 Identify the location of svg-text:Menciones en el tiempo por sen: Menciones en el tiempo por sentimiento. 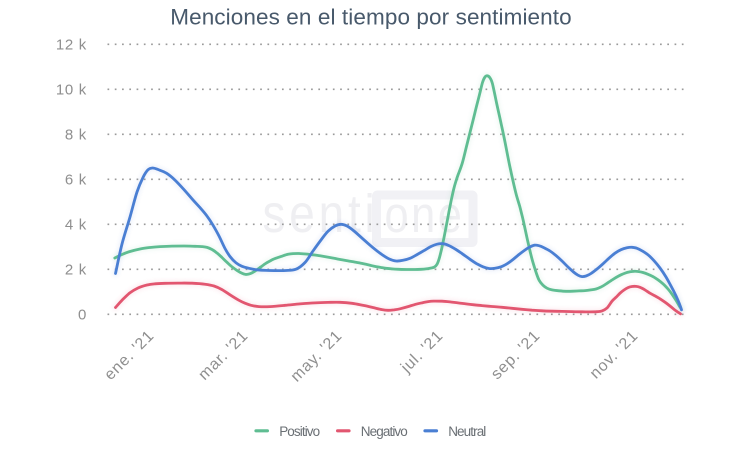
(371, 17).